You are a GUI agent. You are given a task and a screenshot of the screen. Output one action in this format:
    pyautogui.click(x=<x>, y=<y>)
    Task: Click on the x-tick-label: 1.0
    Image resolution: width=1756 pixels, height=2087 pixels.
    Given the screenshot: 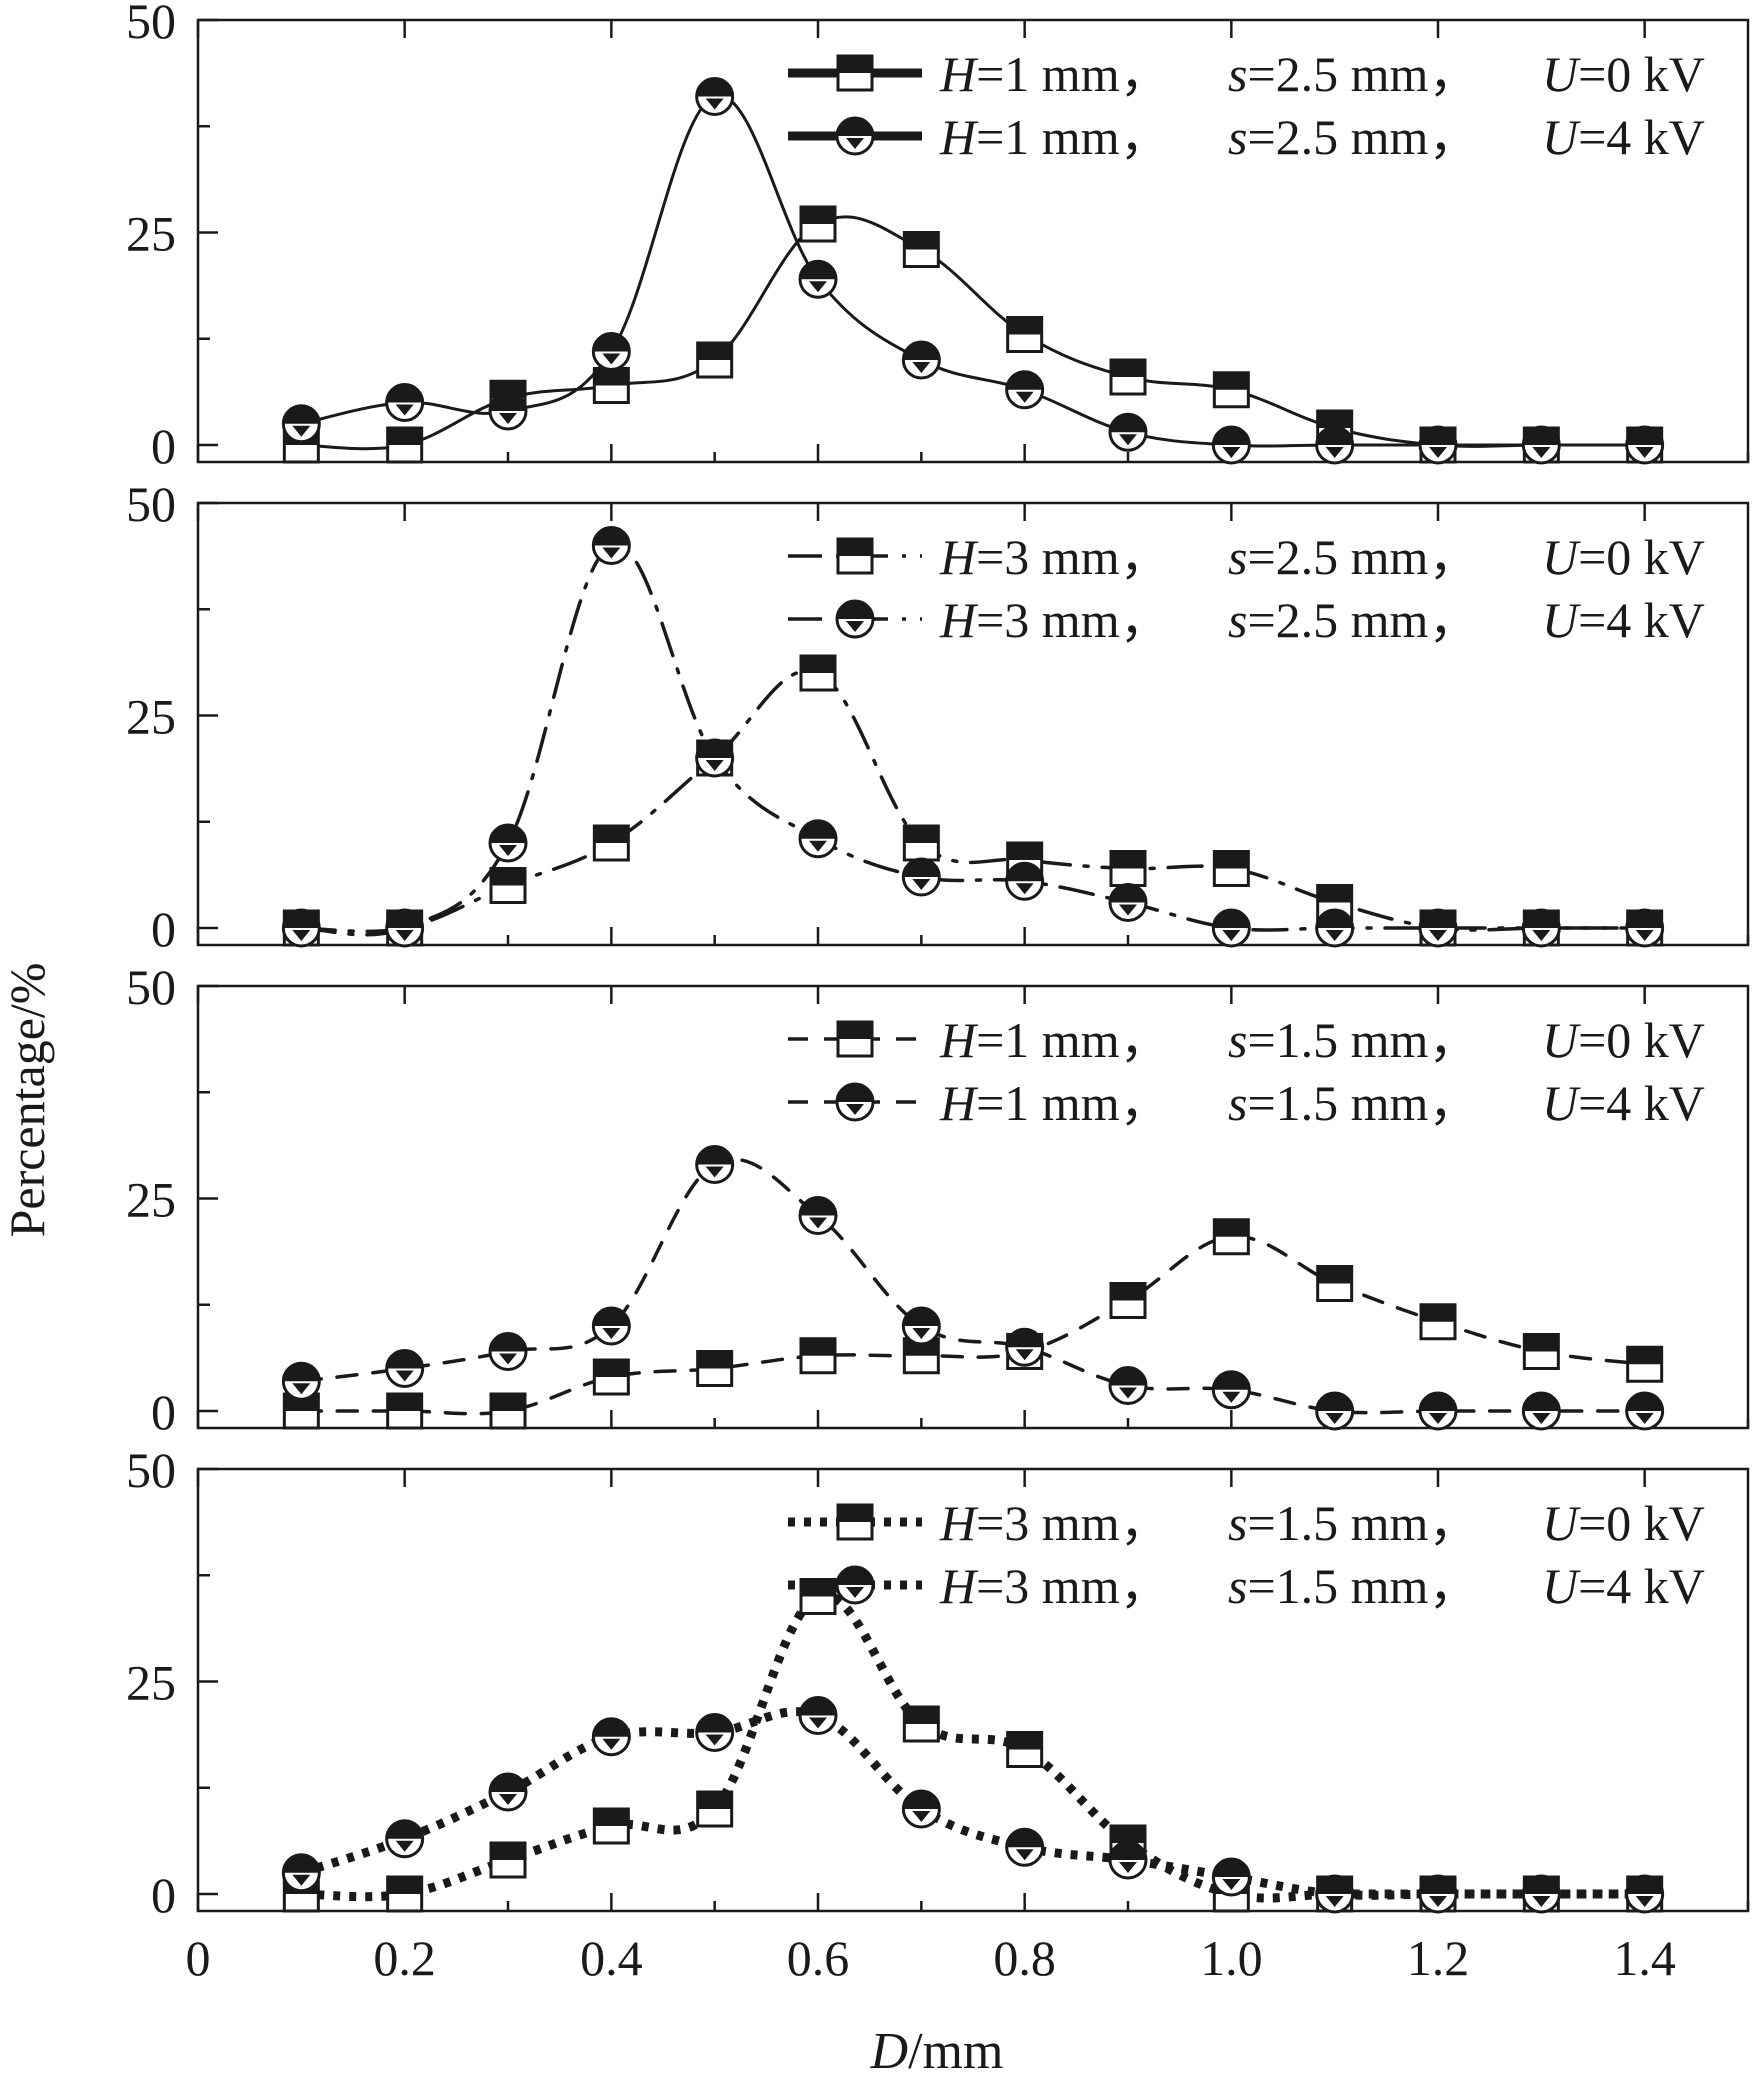 What is the action you would take?
    pyautogui.click(x=1231, y=1958)
    